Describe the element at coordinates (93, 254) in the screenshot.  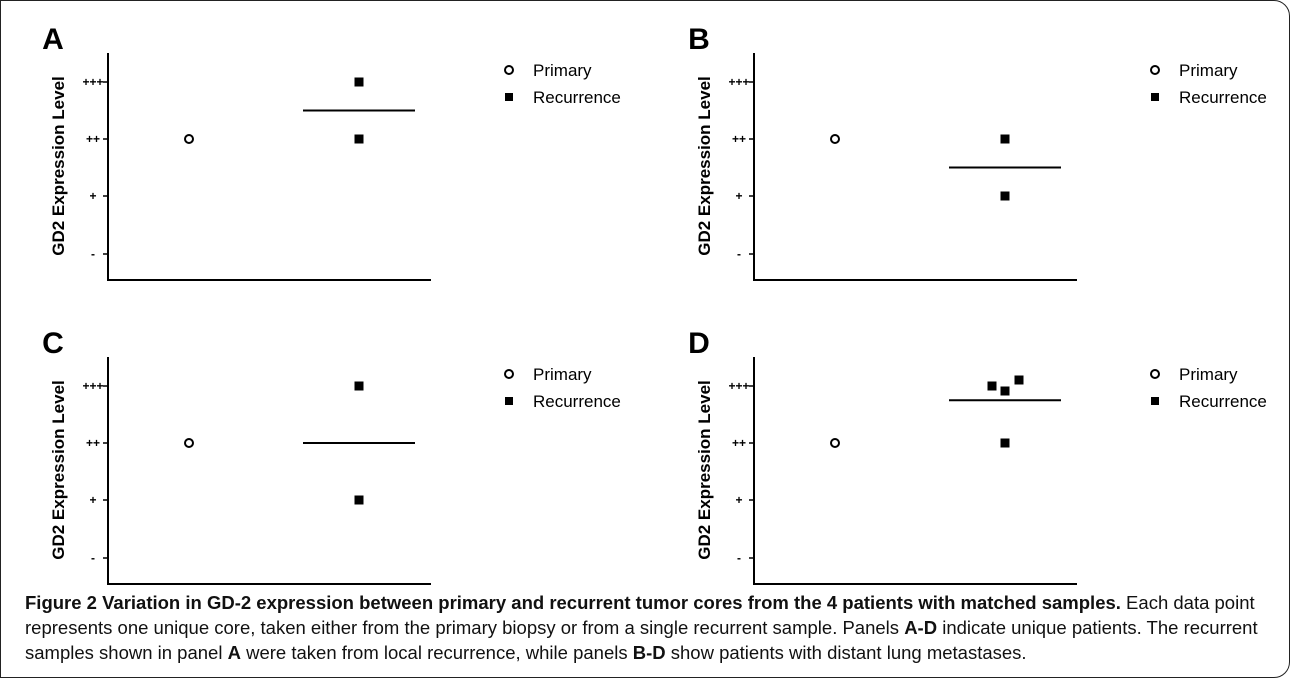
I see `panel-a-ytick-label: -` at that location.